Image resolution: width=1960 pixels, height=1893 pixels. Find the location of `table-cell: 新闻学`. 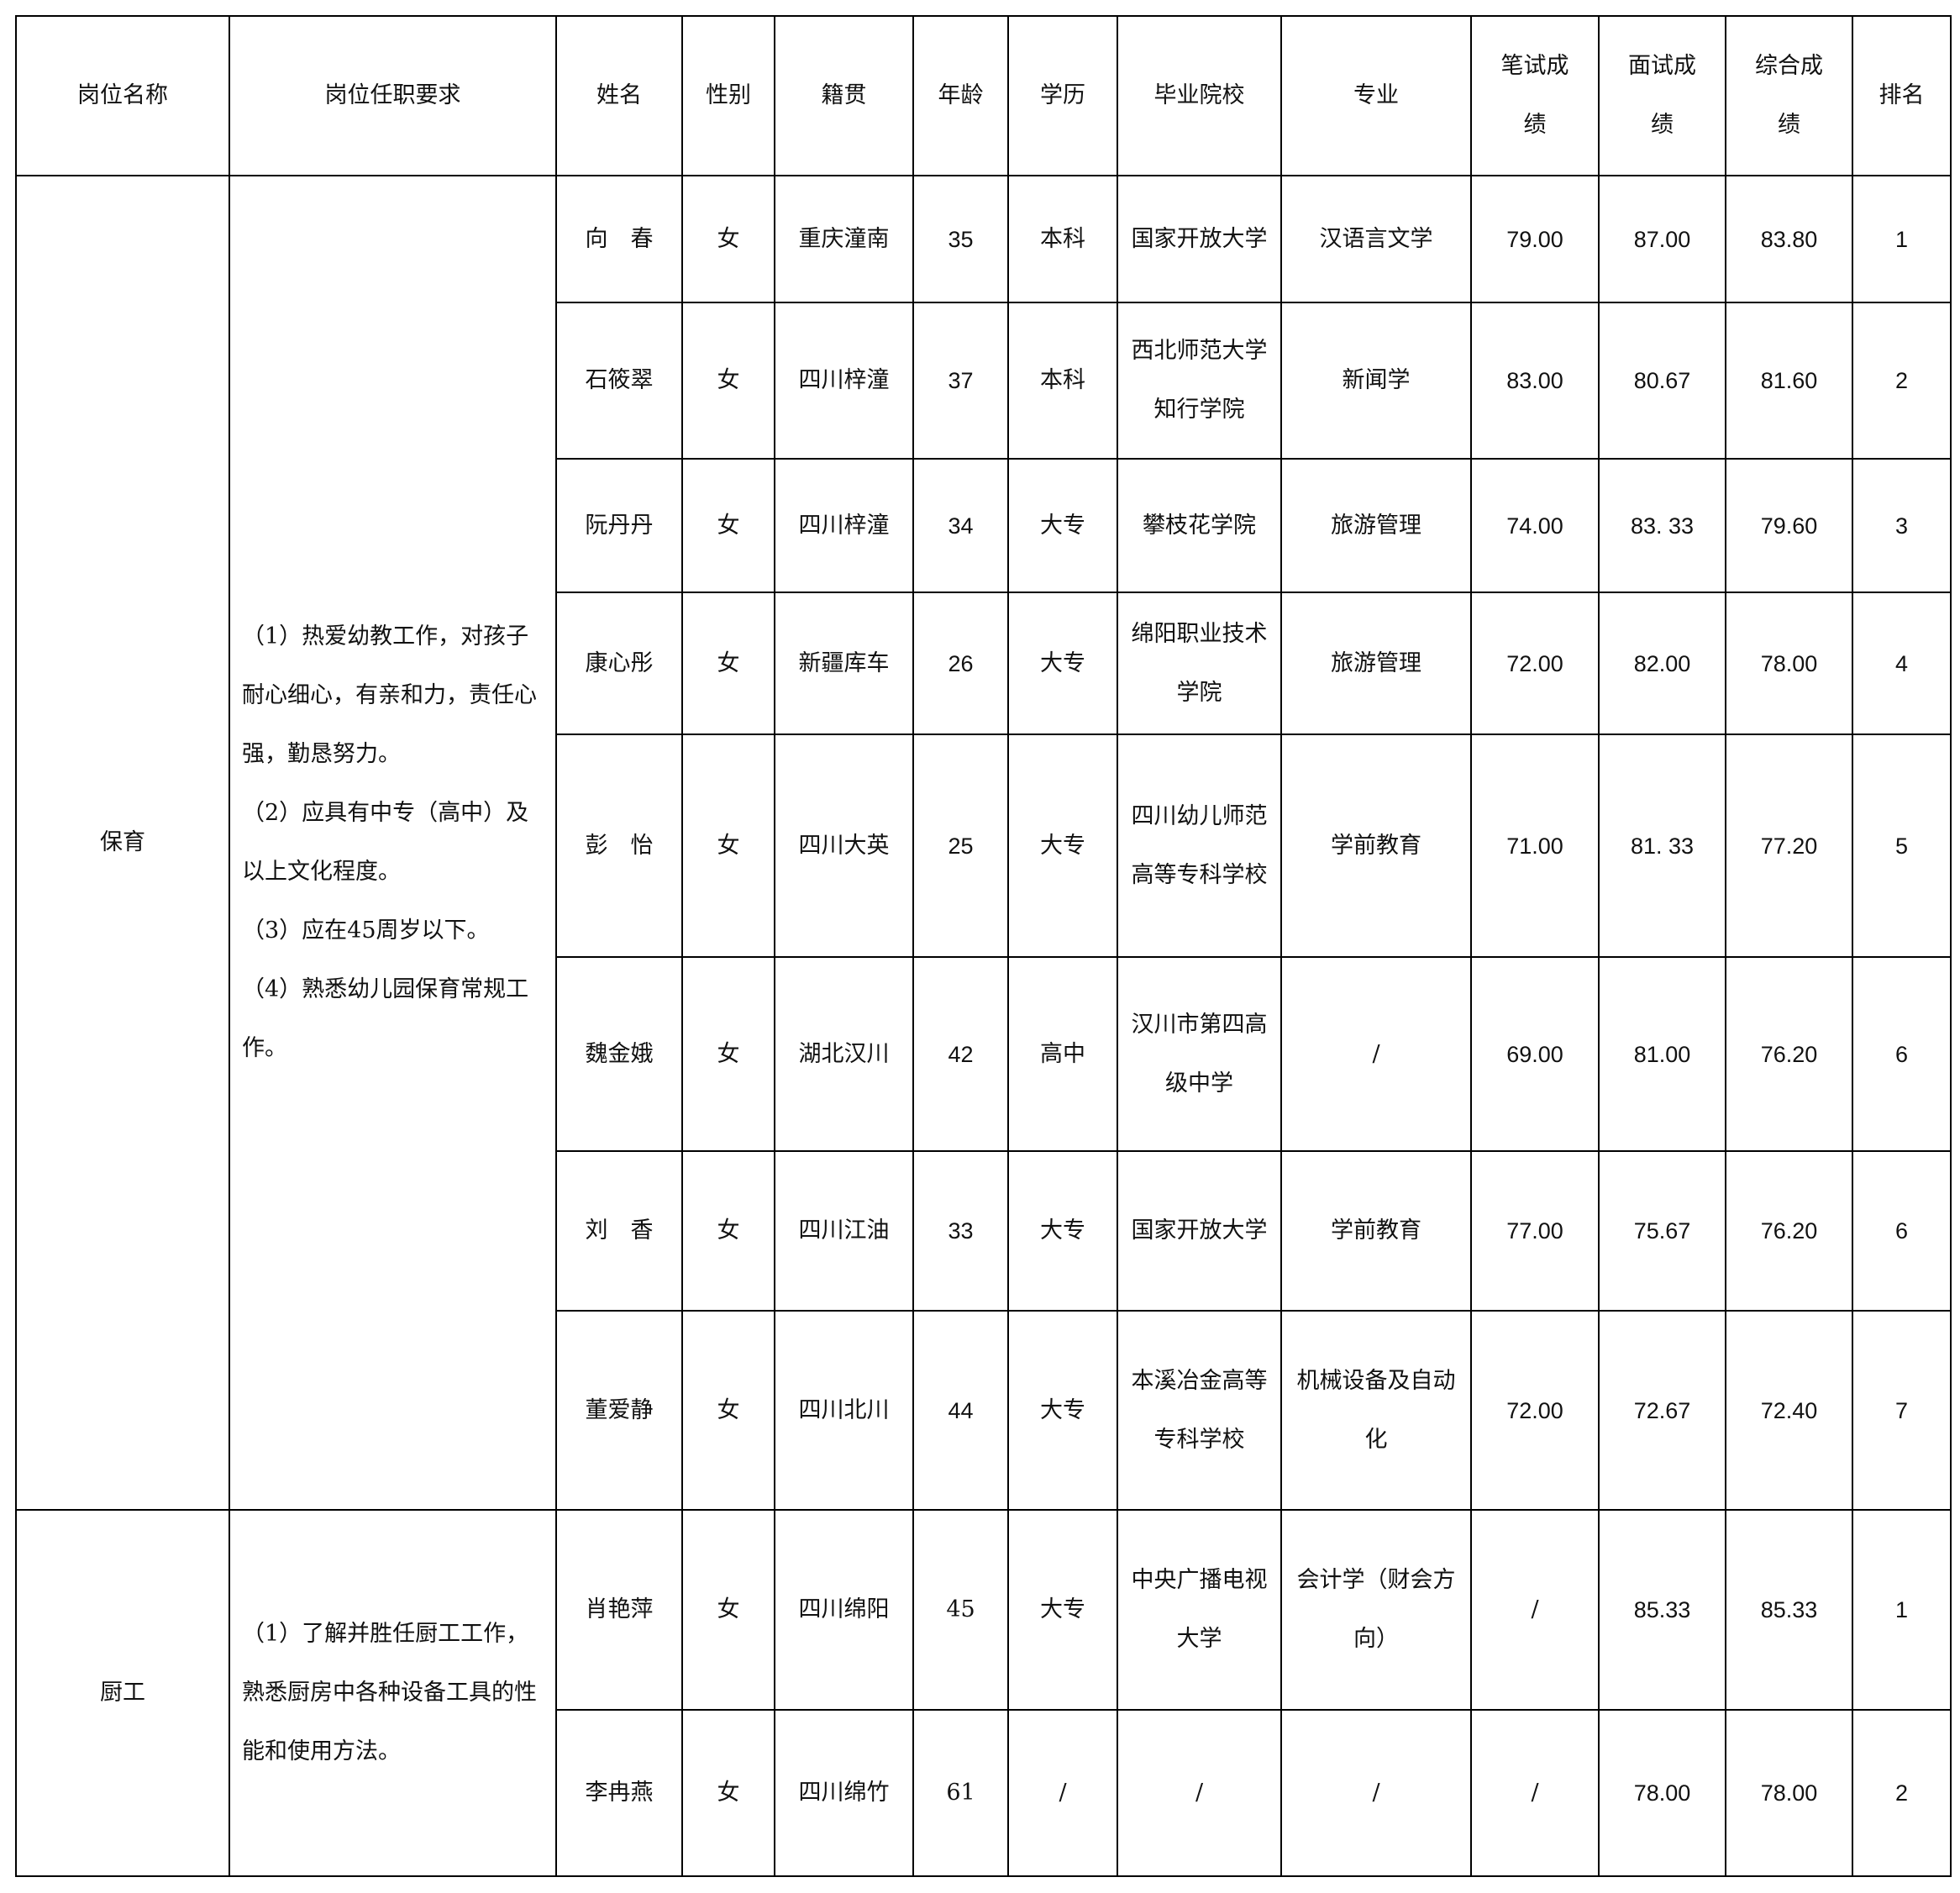

table-cell: 新闻学 is located at coordinates (1376, 381).